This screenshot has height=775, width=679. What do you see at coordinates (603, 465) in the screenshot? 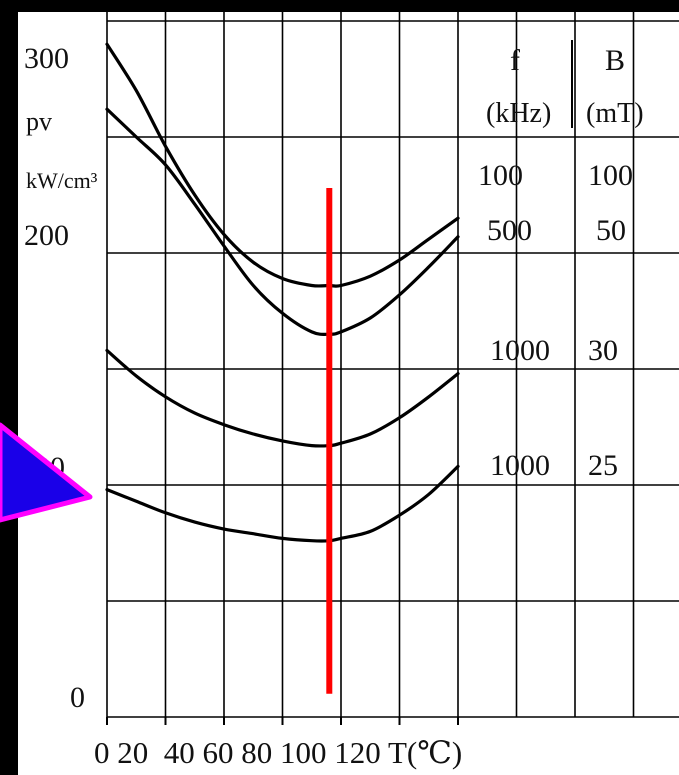
I see `table-B-value: 25` at bounding box center [603, 465].